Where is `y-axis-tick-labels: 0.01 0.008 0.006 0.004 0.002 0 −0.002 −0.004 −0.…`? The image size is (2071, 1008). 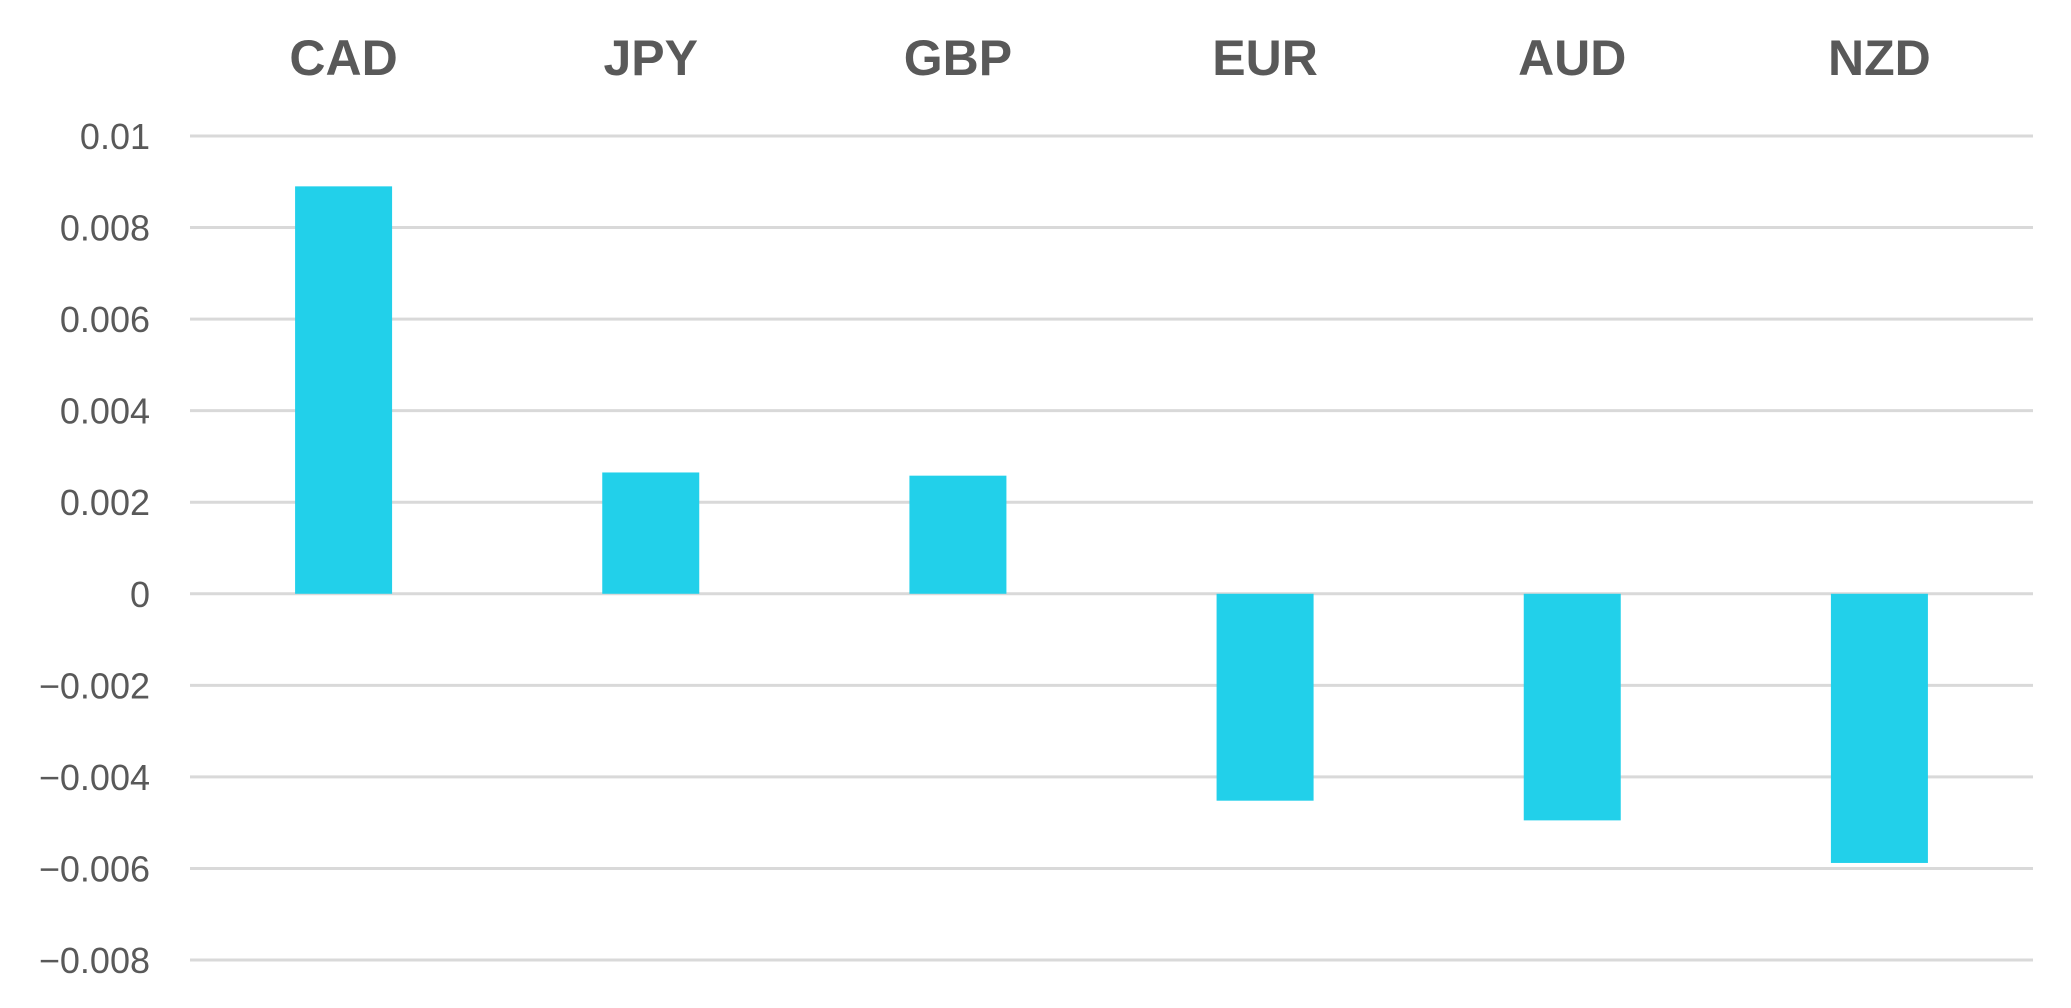
y-axis-tick-labels: 0.01 0.008 0.006 0.004 0.002 0 −0.002 −0.004 −0.… is located at coordinates (94, 548).